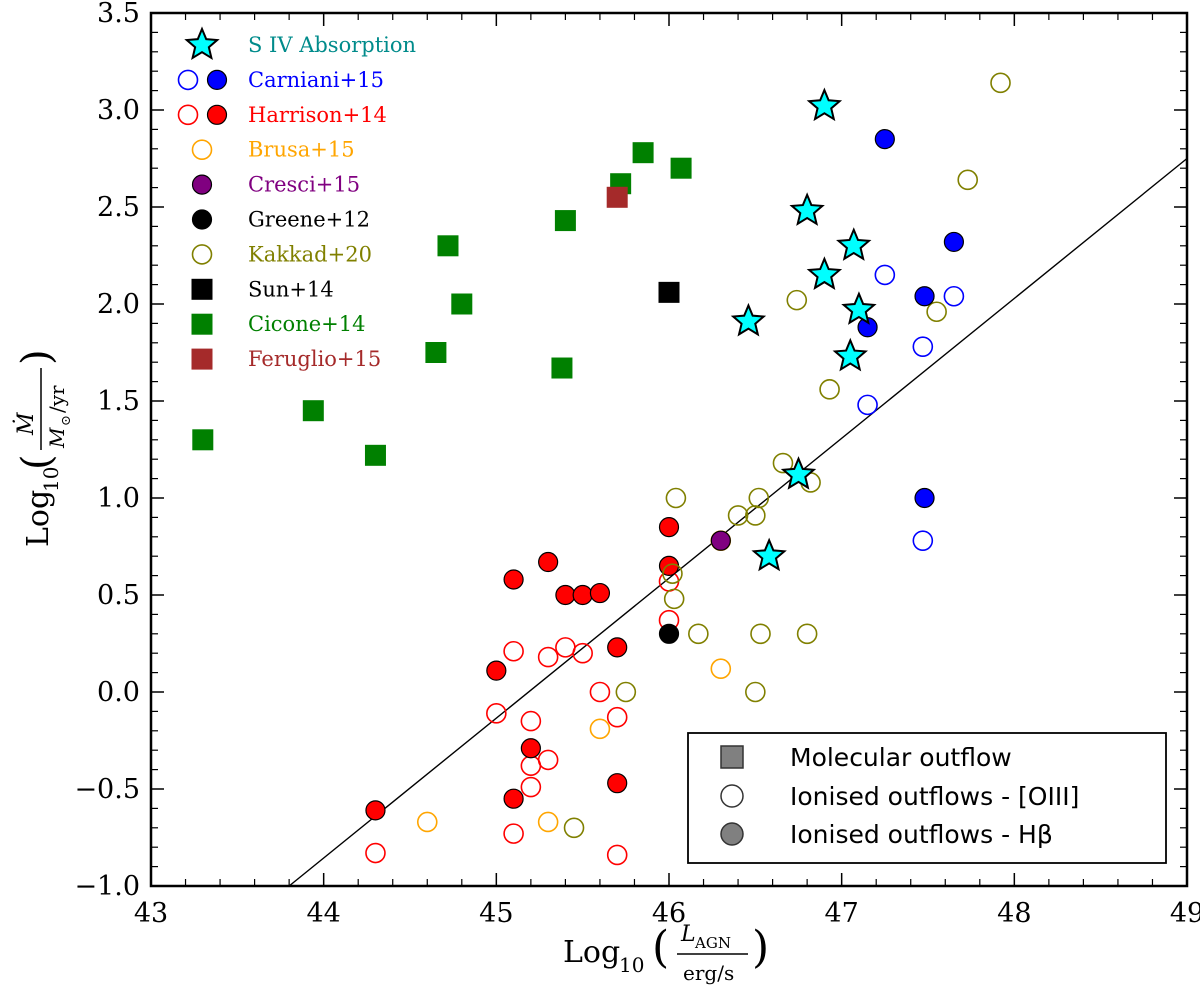  What do you see at coordinates (841, 913) in the screenshot?
I see `x-tick-label: 47` at bounding box center [841, 913].